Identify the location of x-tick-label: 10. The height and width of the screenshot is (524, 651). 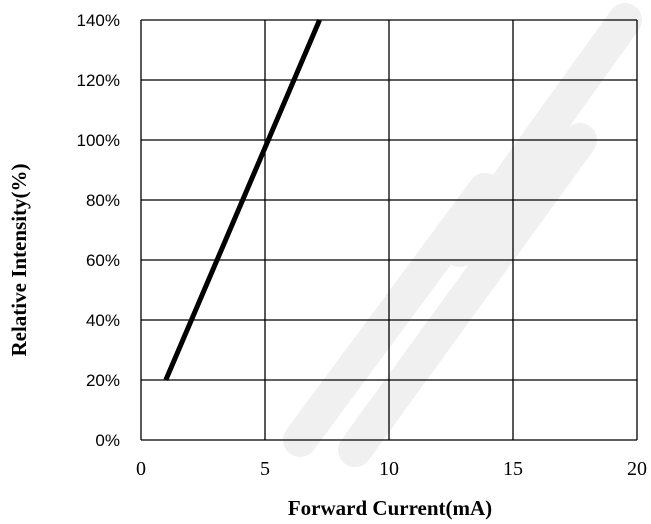
(389, 469).